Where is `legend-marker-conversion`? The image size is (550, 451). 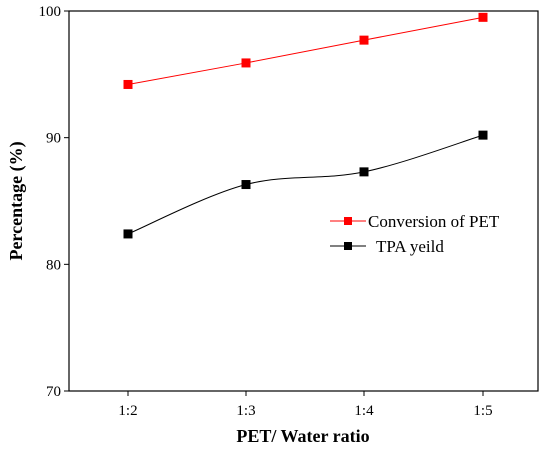
legend-marker-conversion is located at coordinates (348, 221).